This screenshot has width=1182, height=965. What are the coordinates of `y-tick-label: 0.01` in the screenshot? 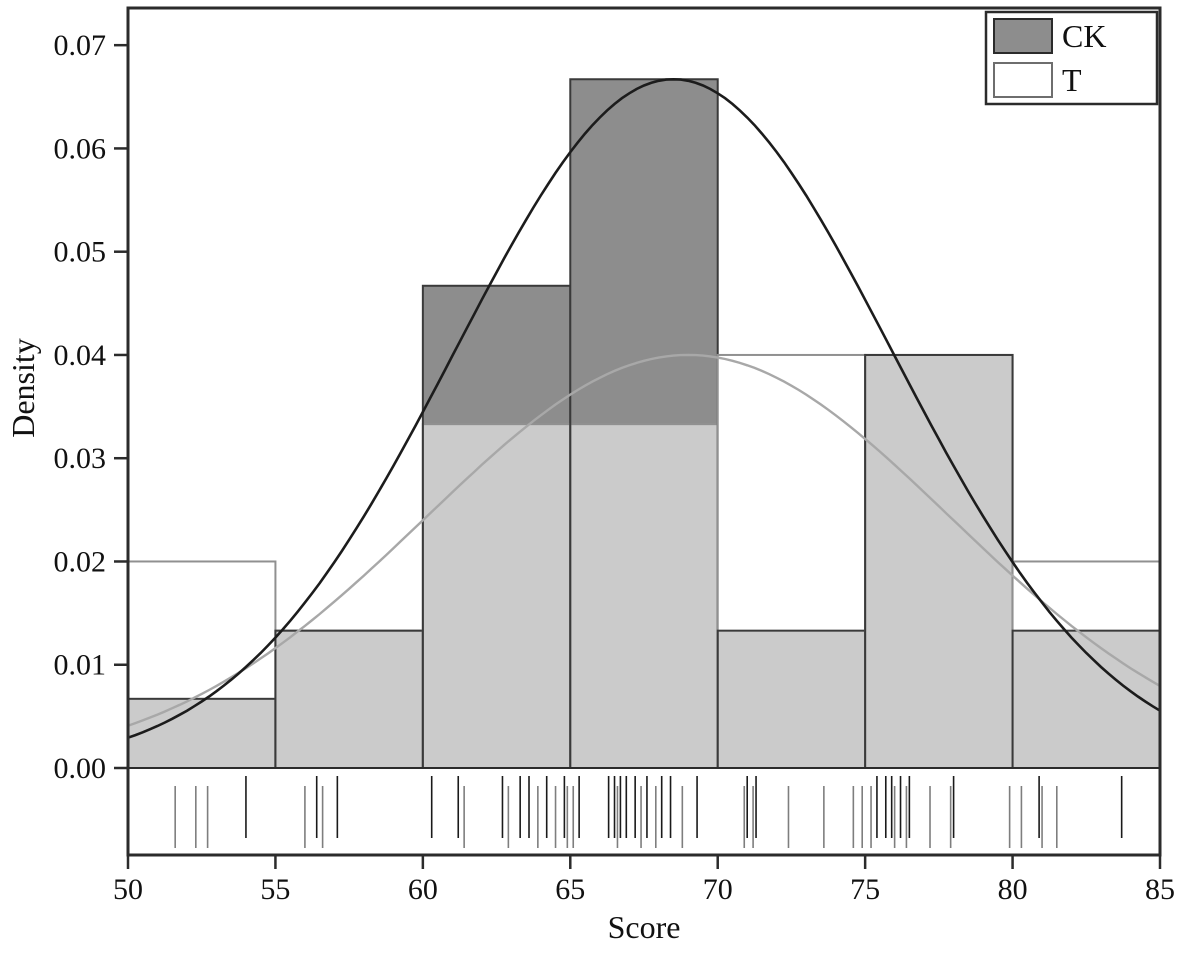 It's located at (80, 665).